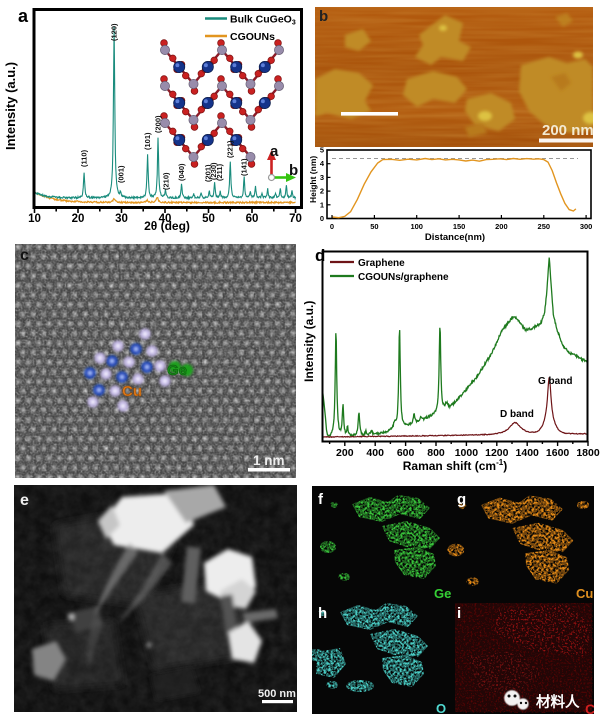 The image size is (600, 728). I want to click on svg-text: 300, so click(586, 226).